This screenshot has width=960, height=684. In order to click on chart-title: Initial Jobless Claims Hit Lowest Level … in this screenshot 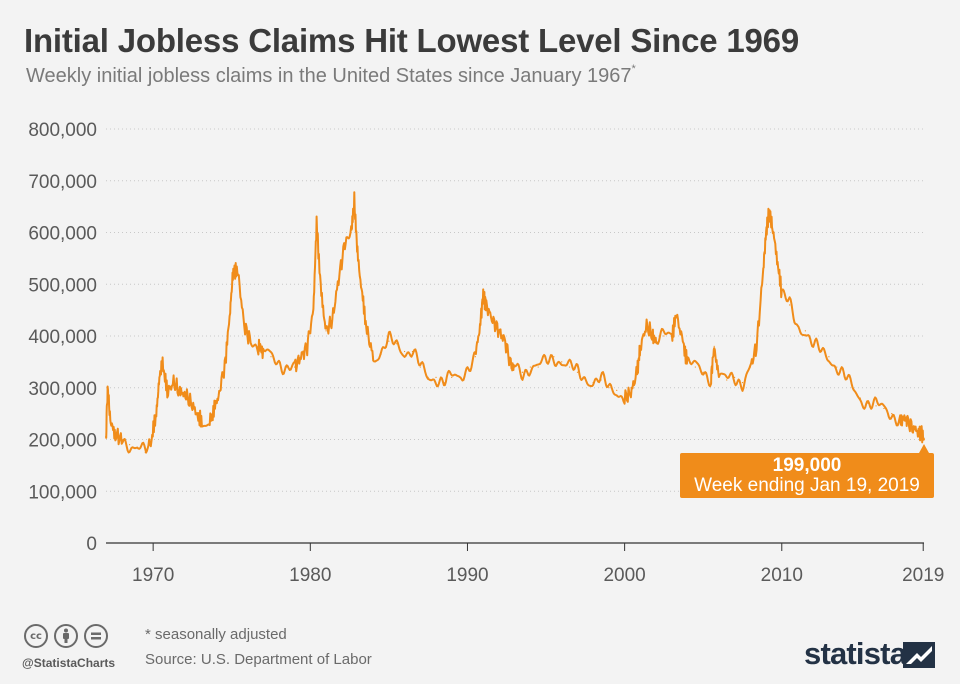, I will do `click(411, 40)`.